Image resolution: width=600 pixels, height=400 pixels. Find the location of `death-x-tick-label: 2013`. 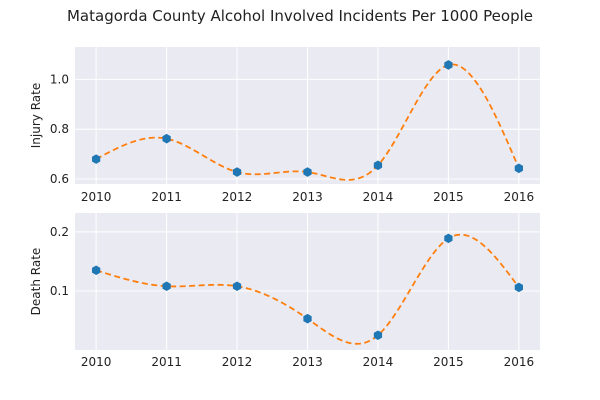

death-x-tick-label: 2013 is located at coordinates (307, 362).